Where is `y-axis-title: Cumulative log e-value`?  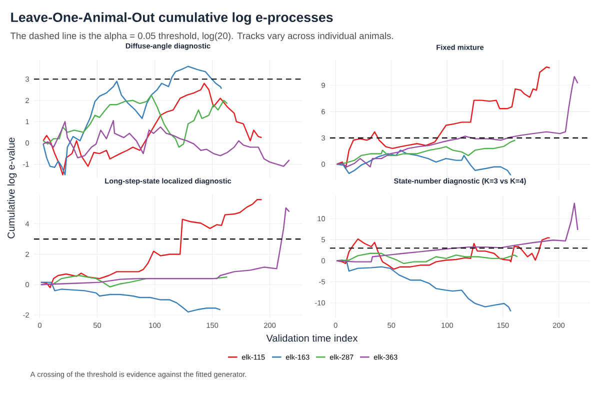
y-axis-title: Cumulative log e-value is located at coordinates (12, 188).